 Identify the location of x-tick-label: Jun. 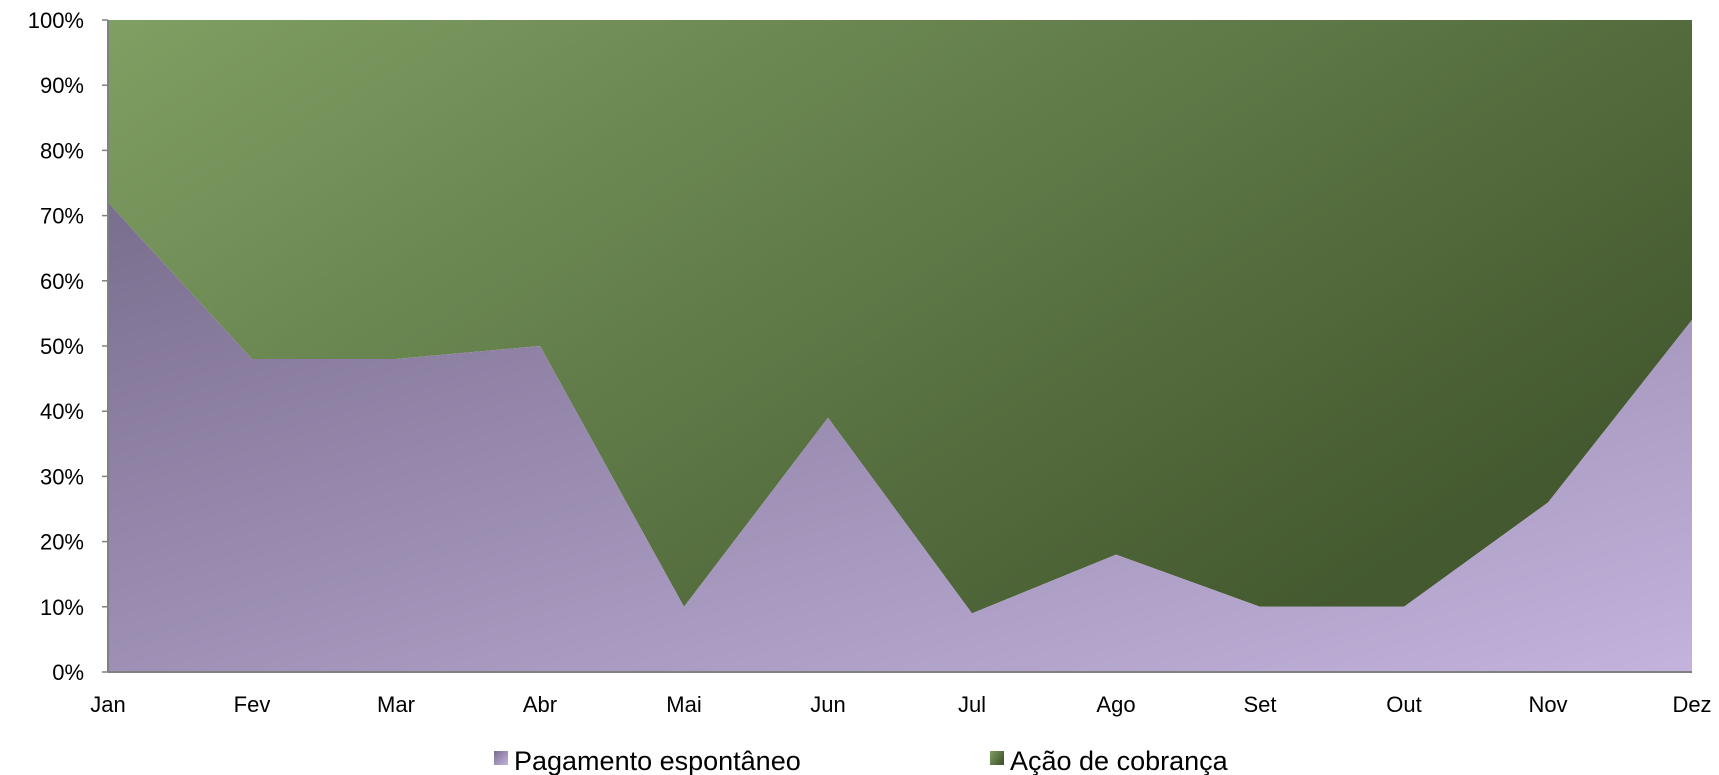
(827, 704).